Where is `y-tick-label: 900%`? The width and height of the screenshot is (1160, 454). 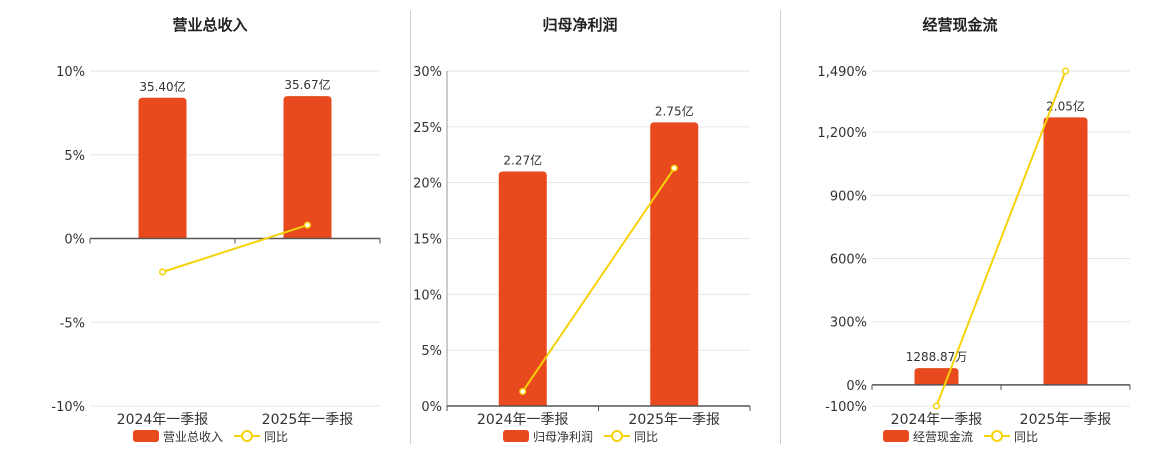
y-tick-label: 900% is located at coordinates (848, 196).